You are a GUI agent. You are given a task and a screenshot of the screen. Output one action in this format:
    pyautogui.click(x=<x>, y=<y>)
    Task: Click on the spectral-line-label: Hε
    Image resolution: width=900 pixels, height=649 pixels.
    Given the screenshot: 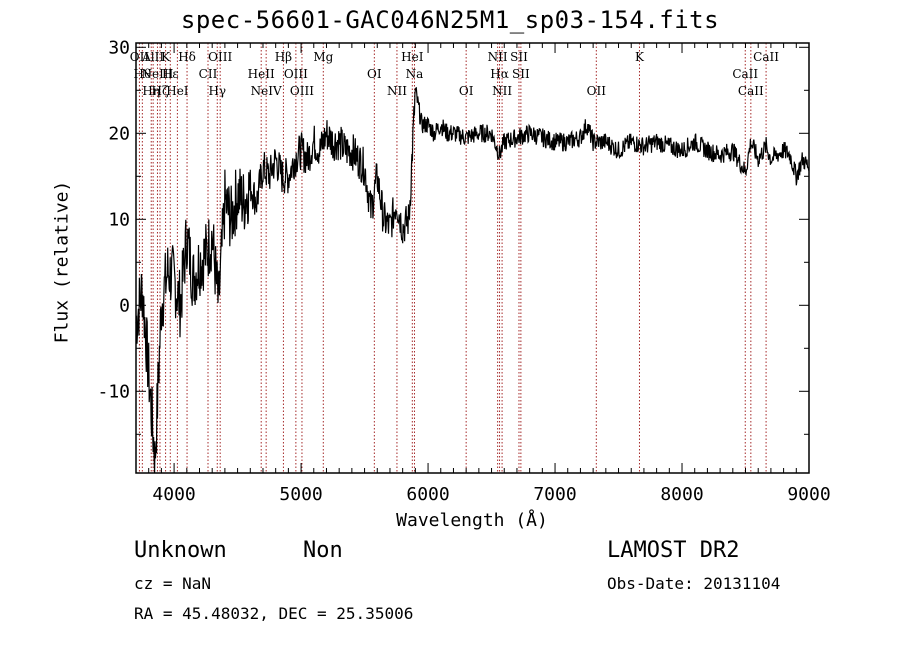 What is the action you would take?
    pyautogui.click(x=170, y=74)
    